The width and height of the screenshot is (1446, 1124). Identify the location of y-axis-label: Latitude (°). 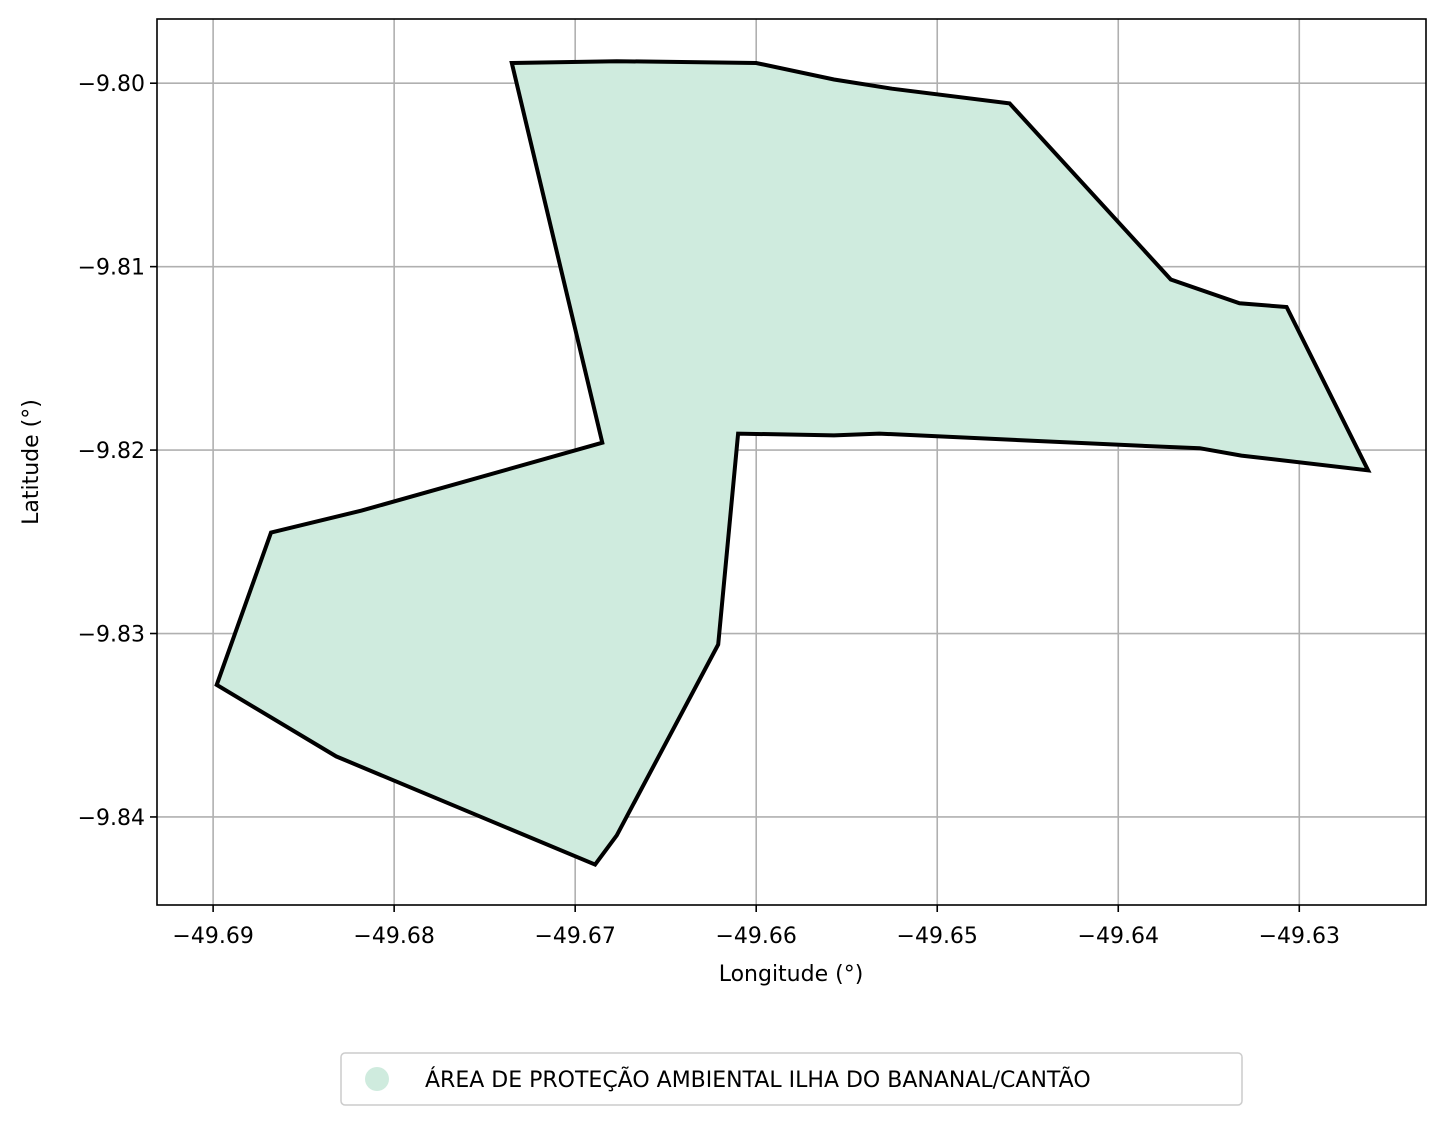
(31, 462).